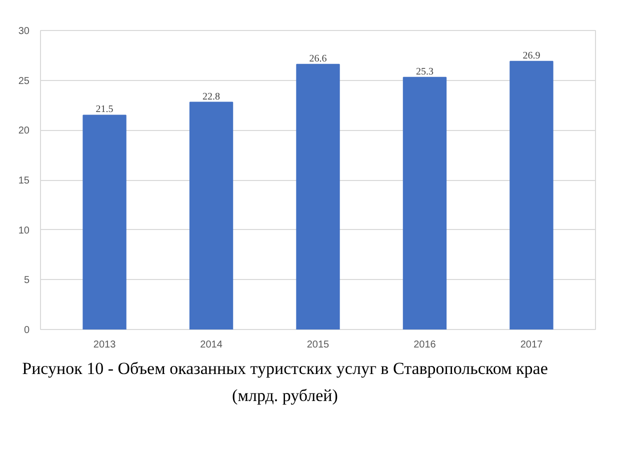 This screenshot has width=632, height=460. I want to click on y-tick-label: 15, so click(24, 181).